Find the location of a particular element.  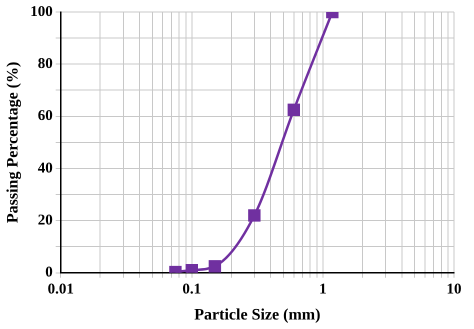

y-tick-label: 40 is located at coordinates (45, 168).